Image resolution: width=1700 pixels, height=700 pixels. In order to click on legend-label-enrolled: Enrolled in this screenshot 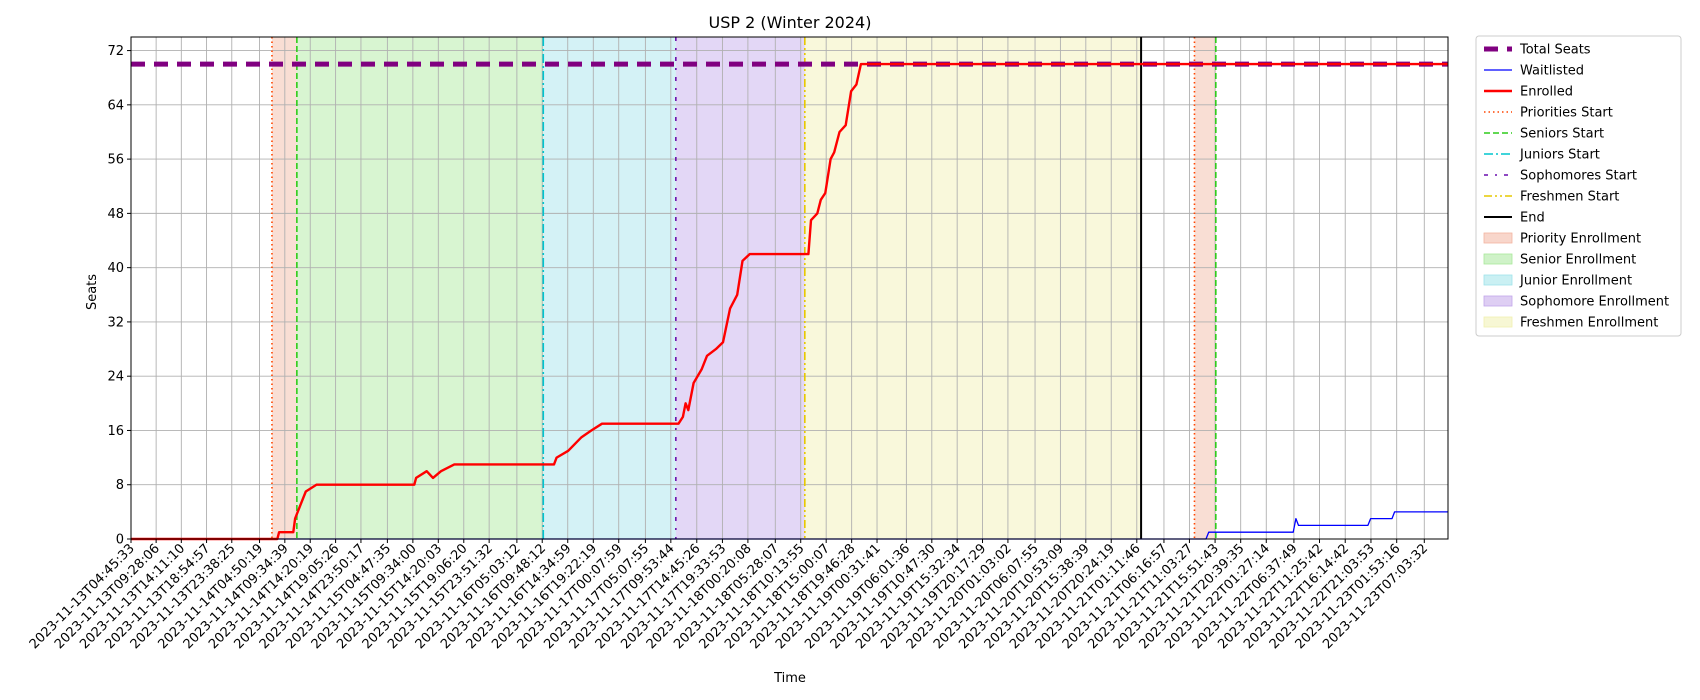, I will do `click(1546, 92)`.